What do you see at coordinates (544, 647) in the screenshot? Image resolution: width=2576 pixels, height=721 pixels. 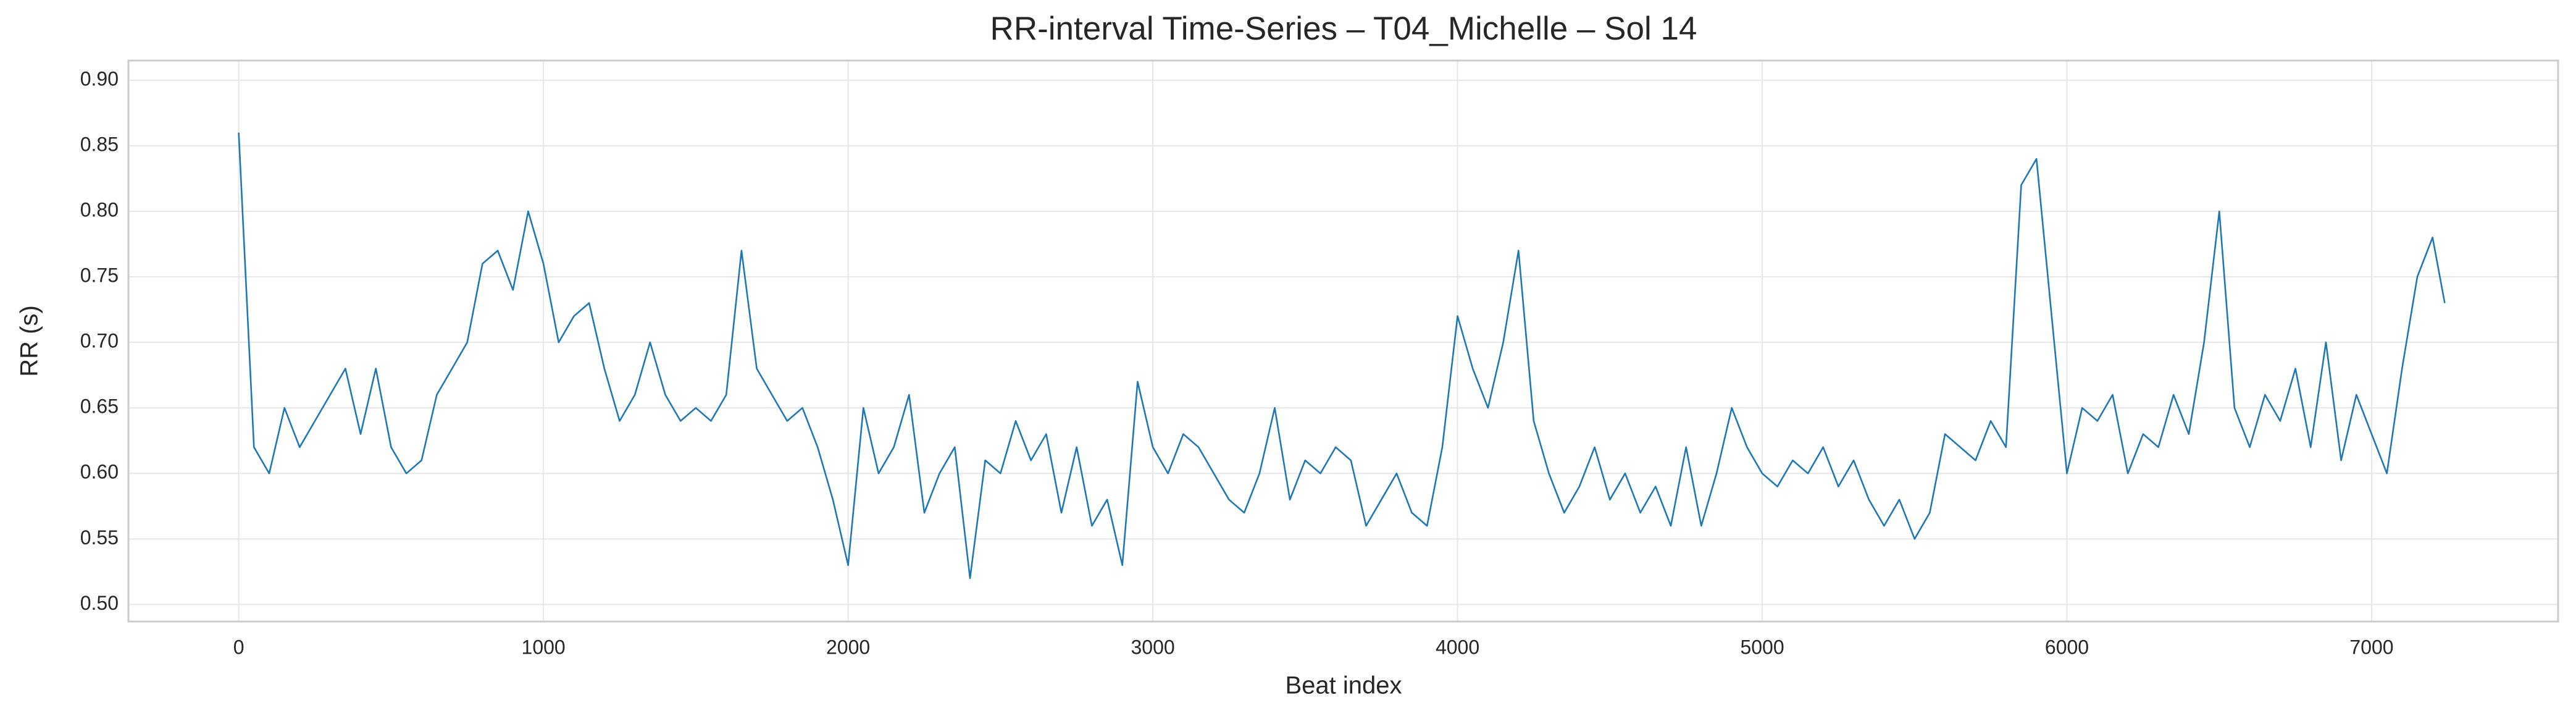 I see `x-tick-label: 1000` at bounding box center [544, 647].